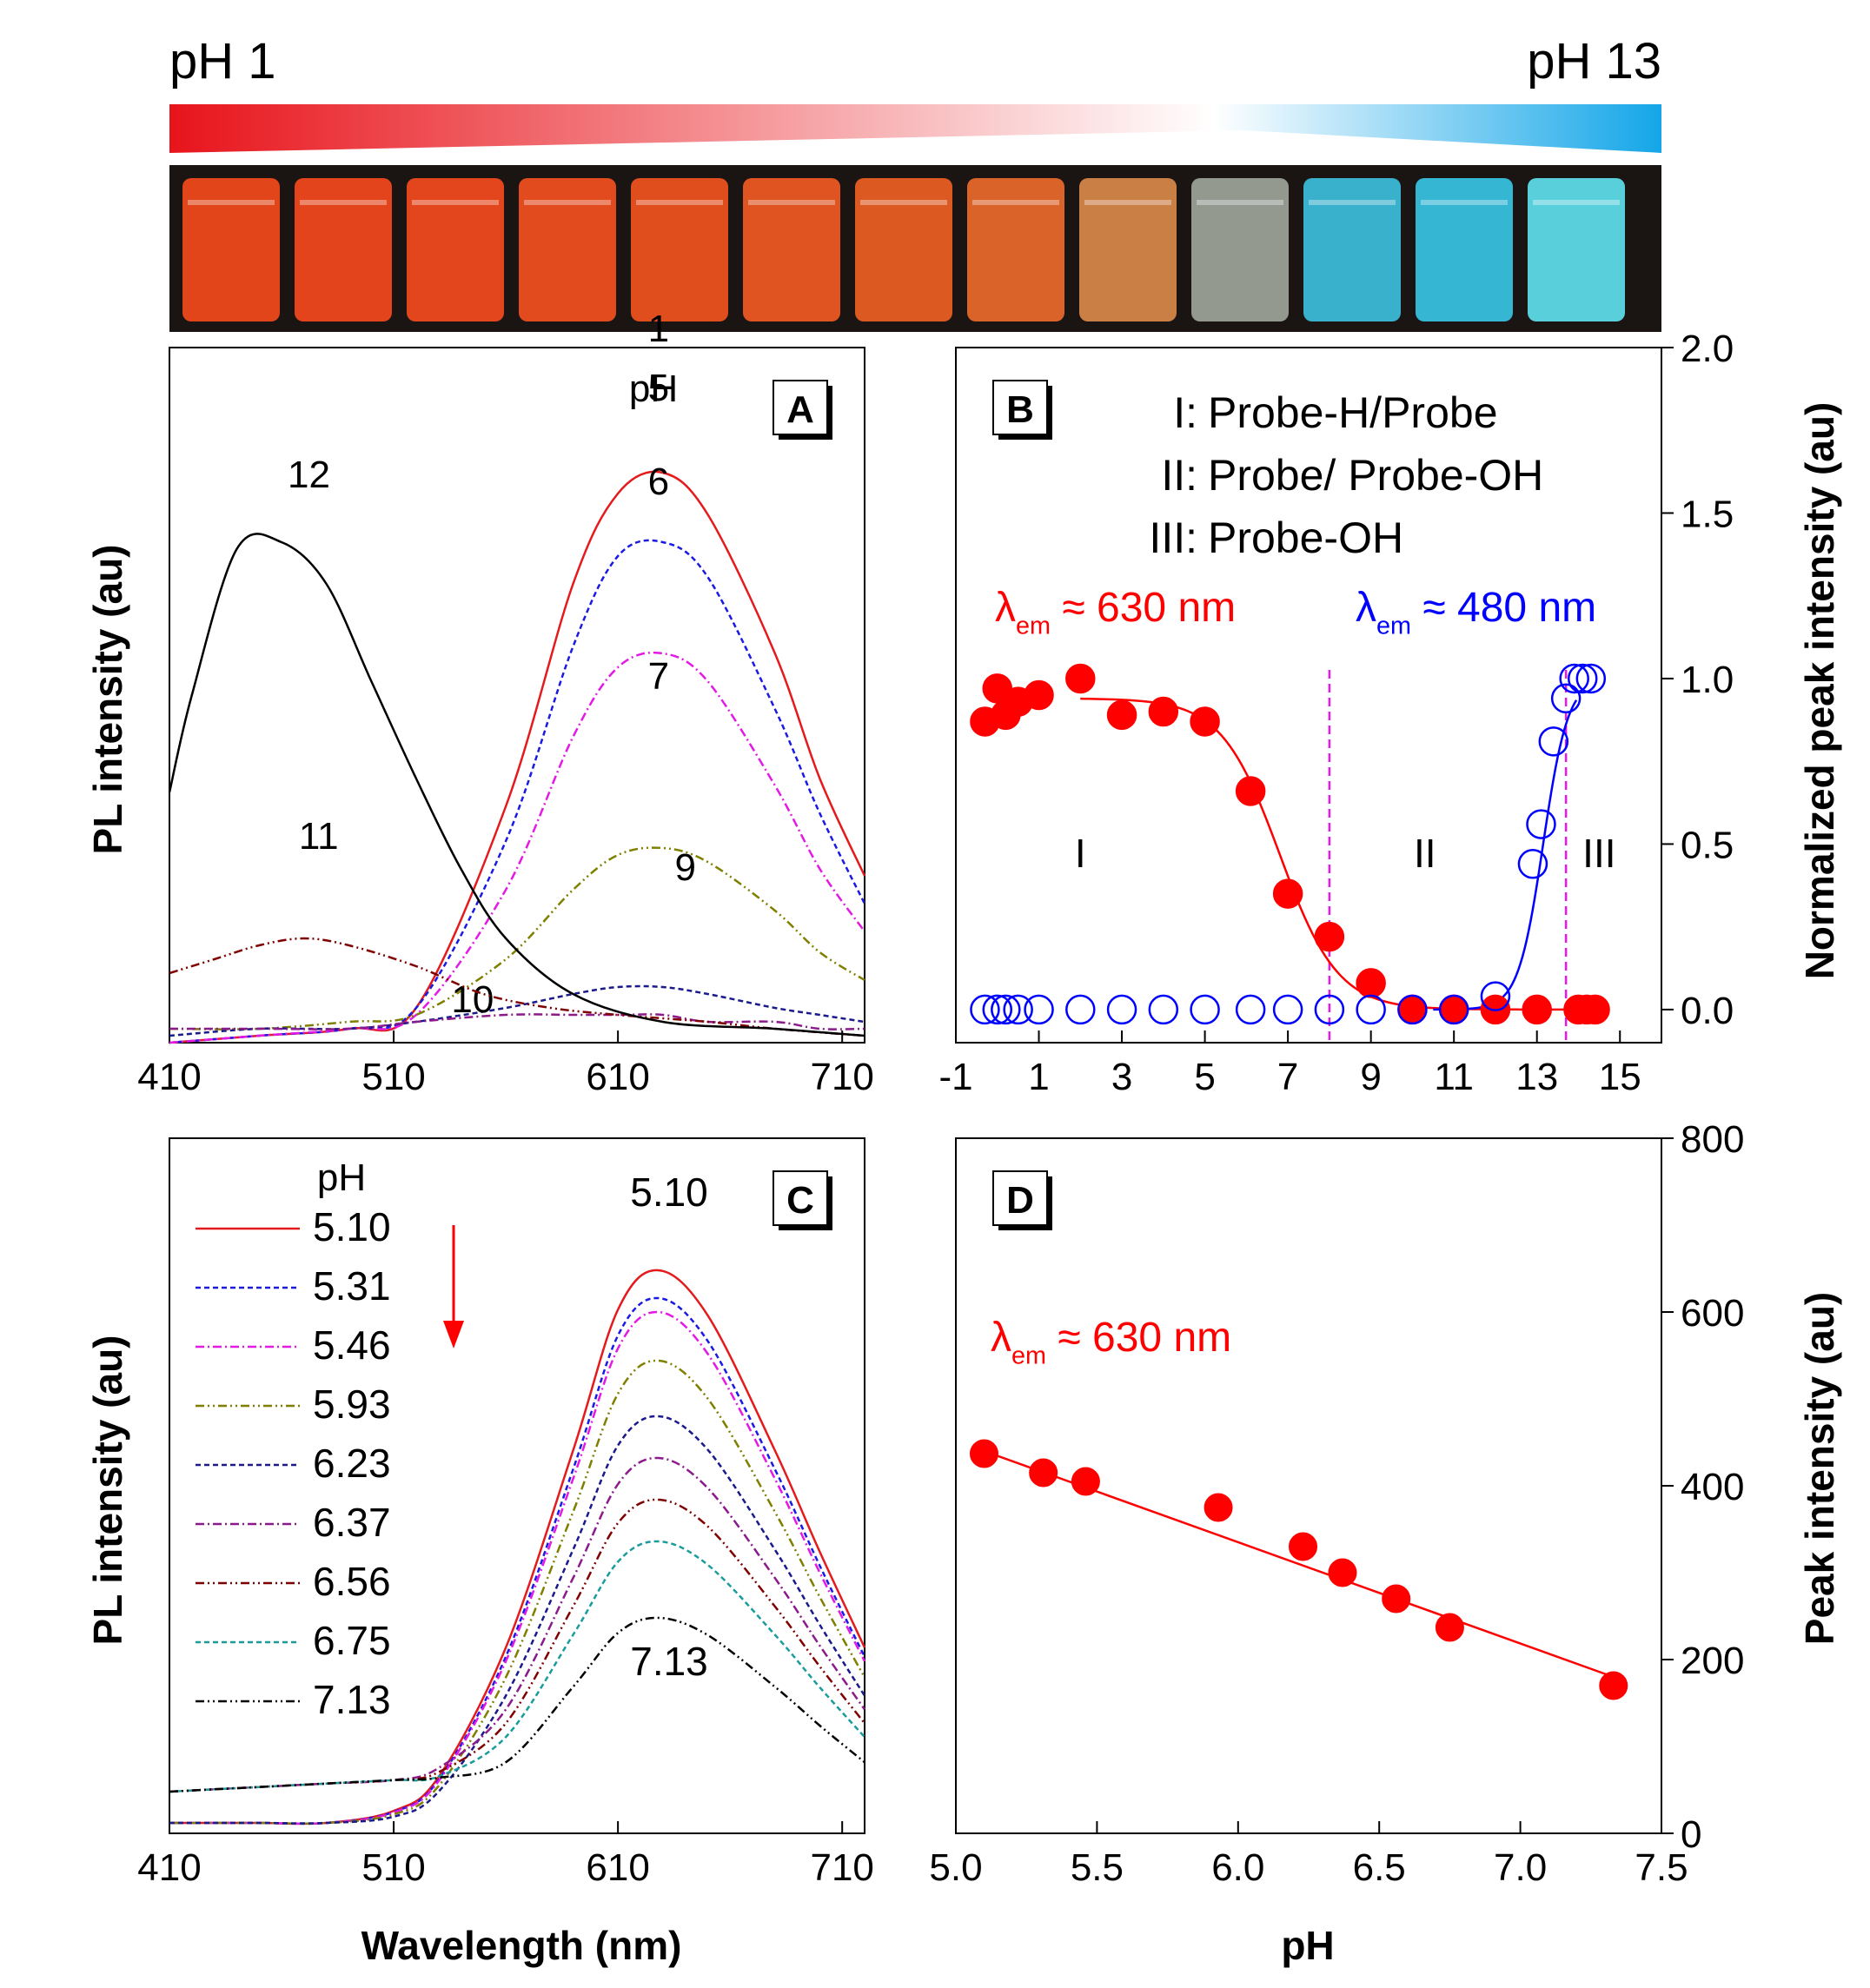 This screenshot has width=1870, height=1988. Describe the element at coordinates (685, 867) in the screenshot. I see `panel-a-series-label: 9` at that location.